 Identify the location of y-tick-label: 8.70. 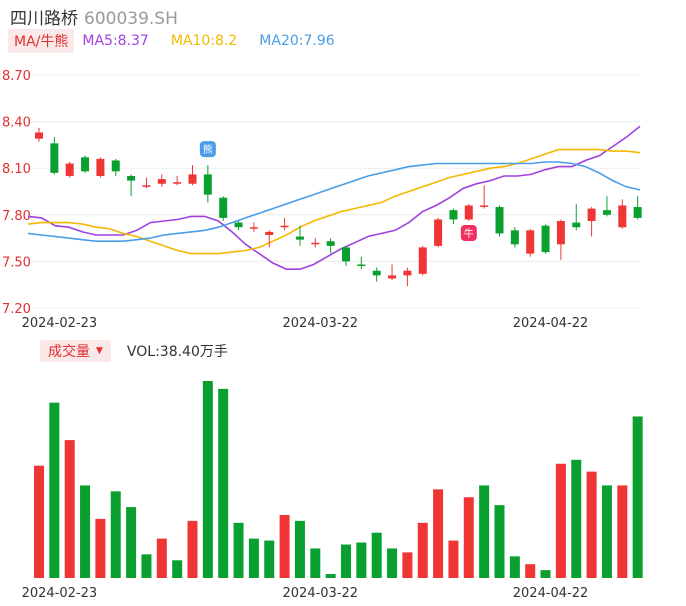
(16, 76).